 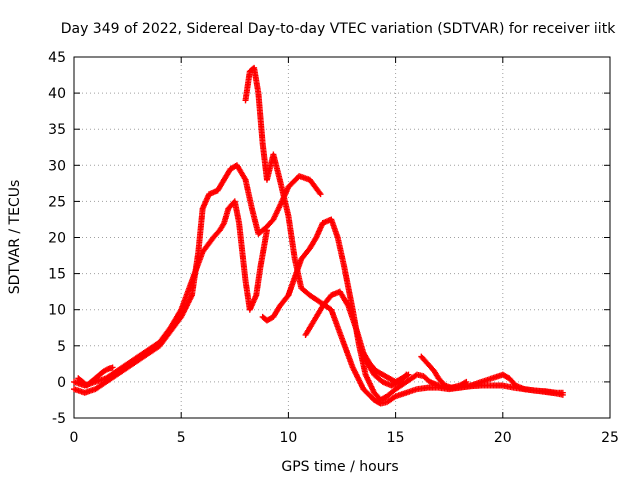 What do you see at coordinates (57, 94) in the screenshot?
I see `y-tick-label: 40` at bounding box center [57, 94].